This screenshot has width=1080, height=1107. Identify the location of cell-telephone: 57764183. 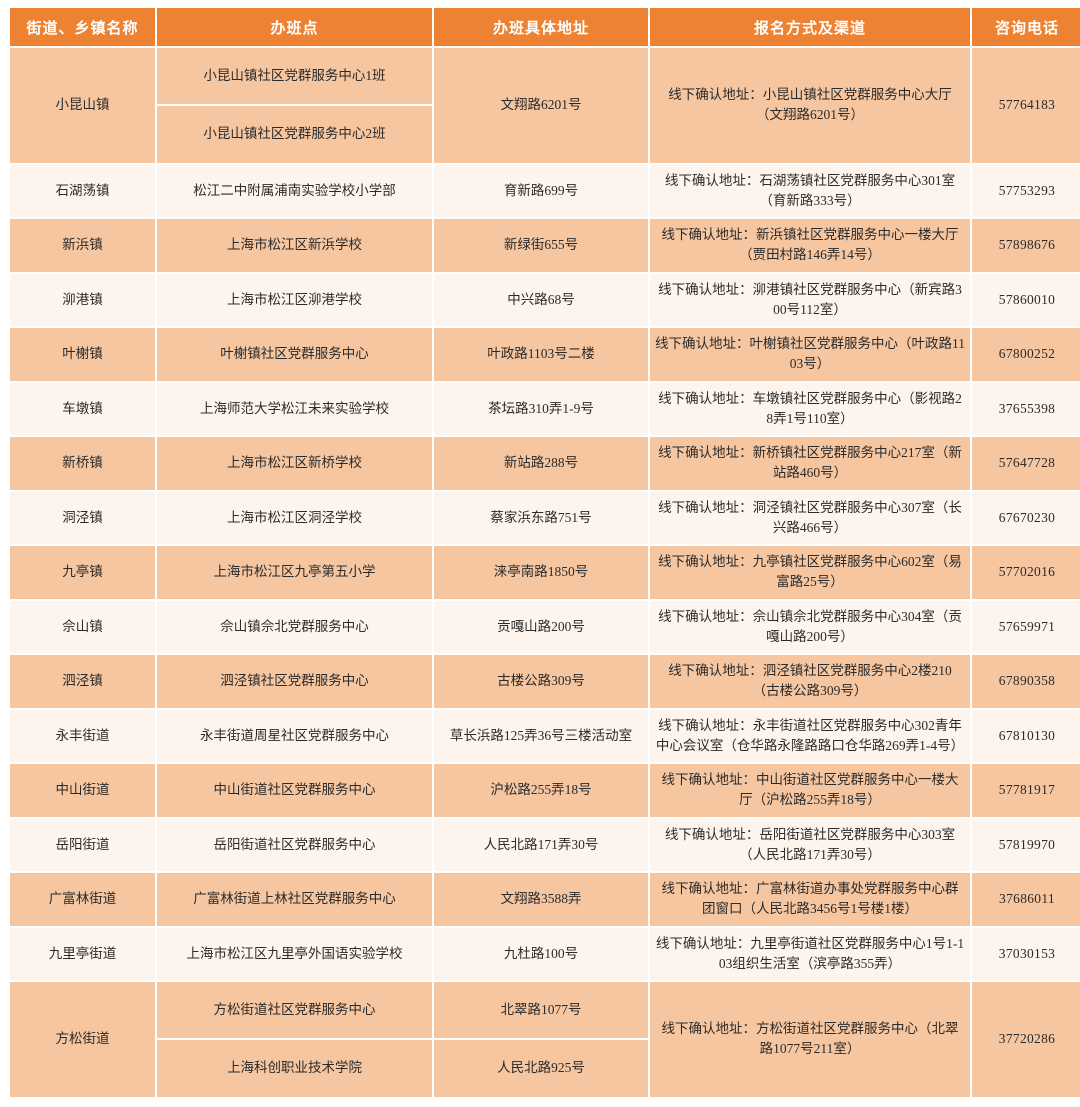
(1026, 105).